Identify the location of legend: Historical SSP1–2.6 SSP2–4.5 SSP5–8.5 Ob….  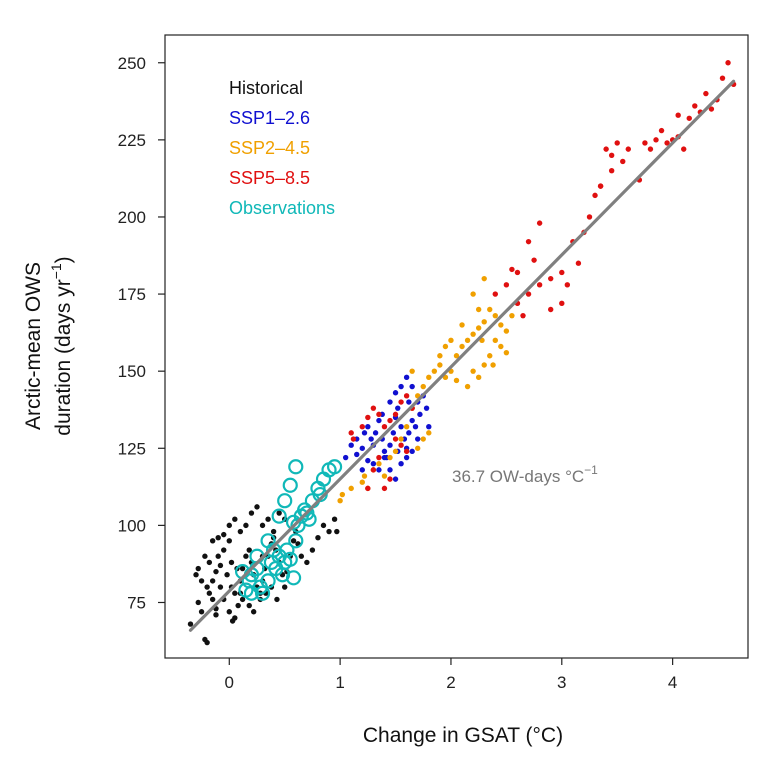
(282, 148).